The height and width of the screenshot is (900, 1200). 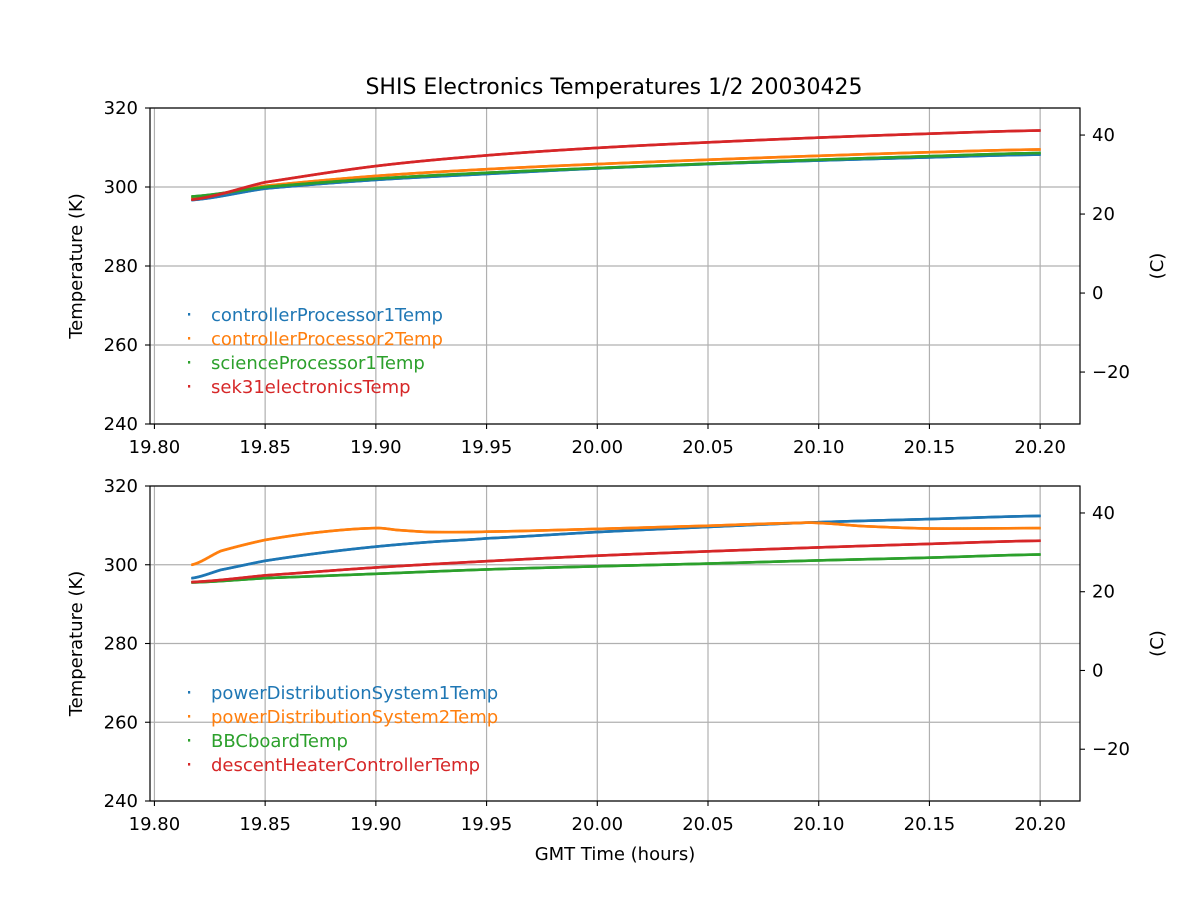 I want to click on legend-label: scienceProcessor1Temp, so click(x=318, y=363).